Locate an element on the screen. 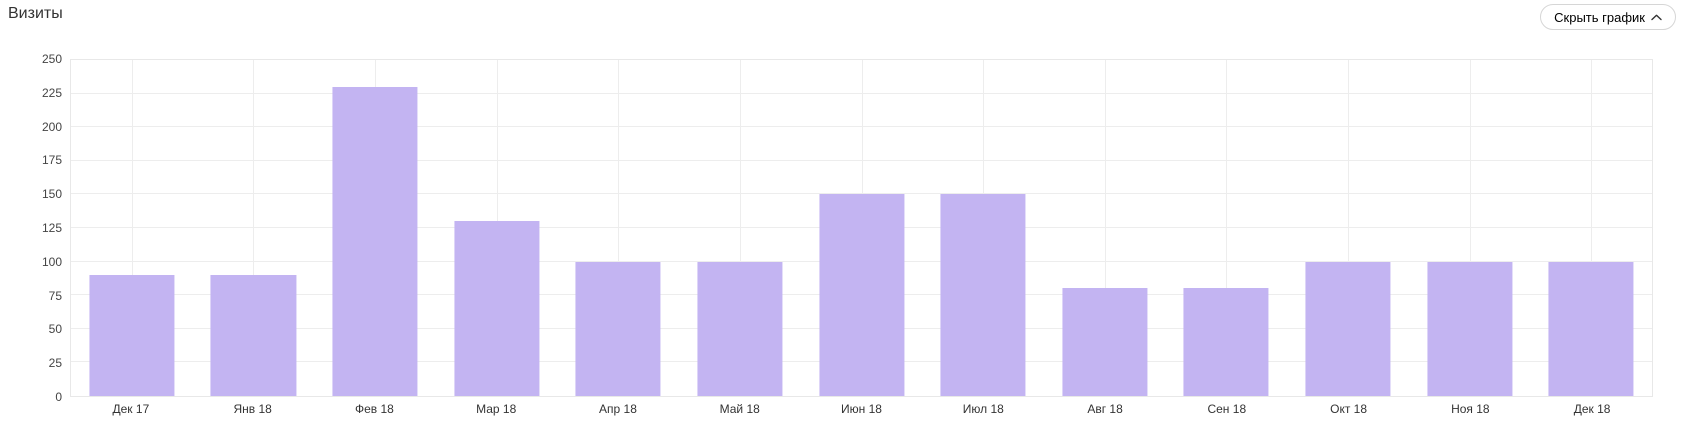 The height and width of the screenshot is (423, 1683). x-axis-tick-label: Дек 18 is located at coordinates (1592, 409).